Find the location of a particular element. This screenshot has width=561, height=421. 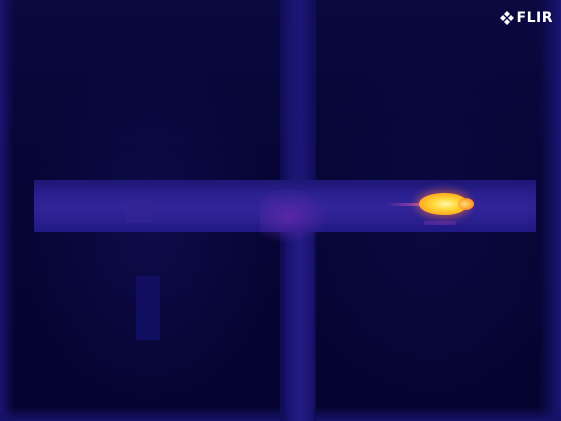

maze-arm-shadow is located at coordinates (139, 211).